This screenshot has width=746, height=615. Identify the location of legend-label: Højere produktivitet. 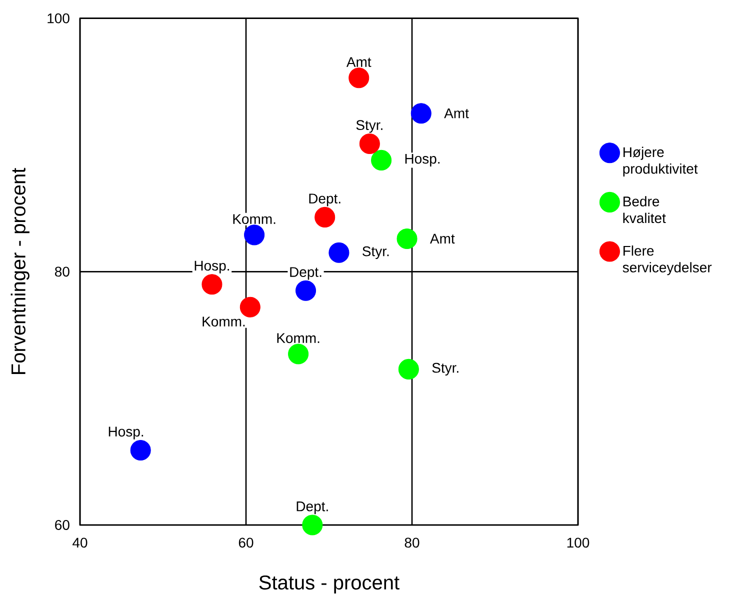
(660, 161).